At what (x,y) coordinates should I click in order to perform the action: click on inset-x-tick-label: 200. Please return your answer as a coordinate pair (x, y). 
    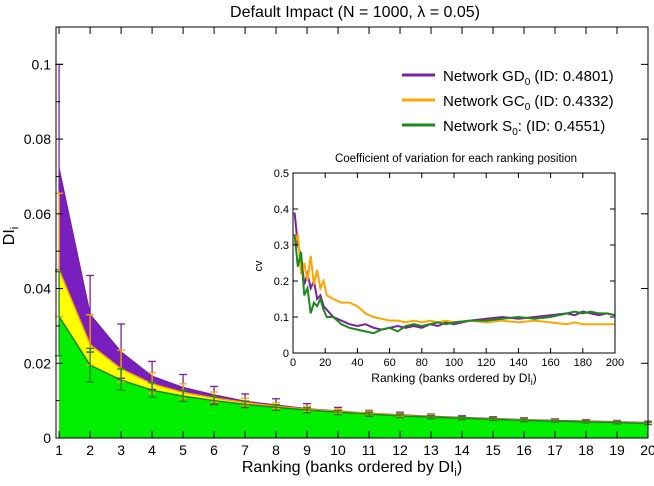
    Looking at the image, I should click on (615, 363).